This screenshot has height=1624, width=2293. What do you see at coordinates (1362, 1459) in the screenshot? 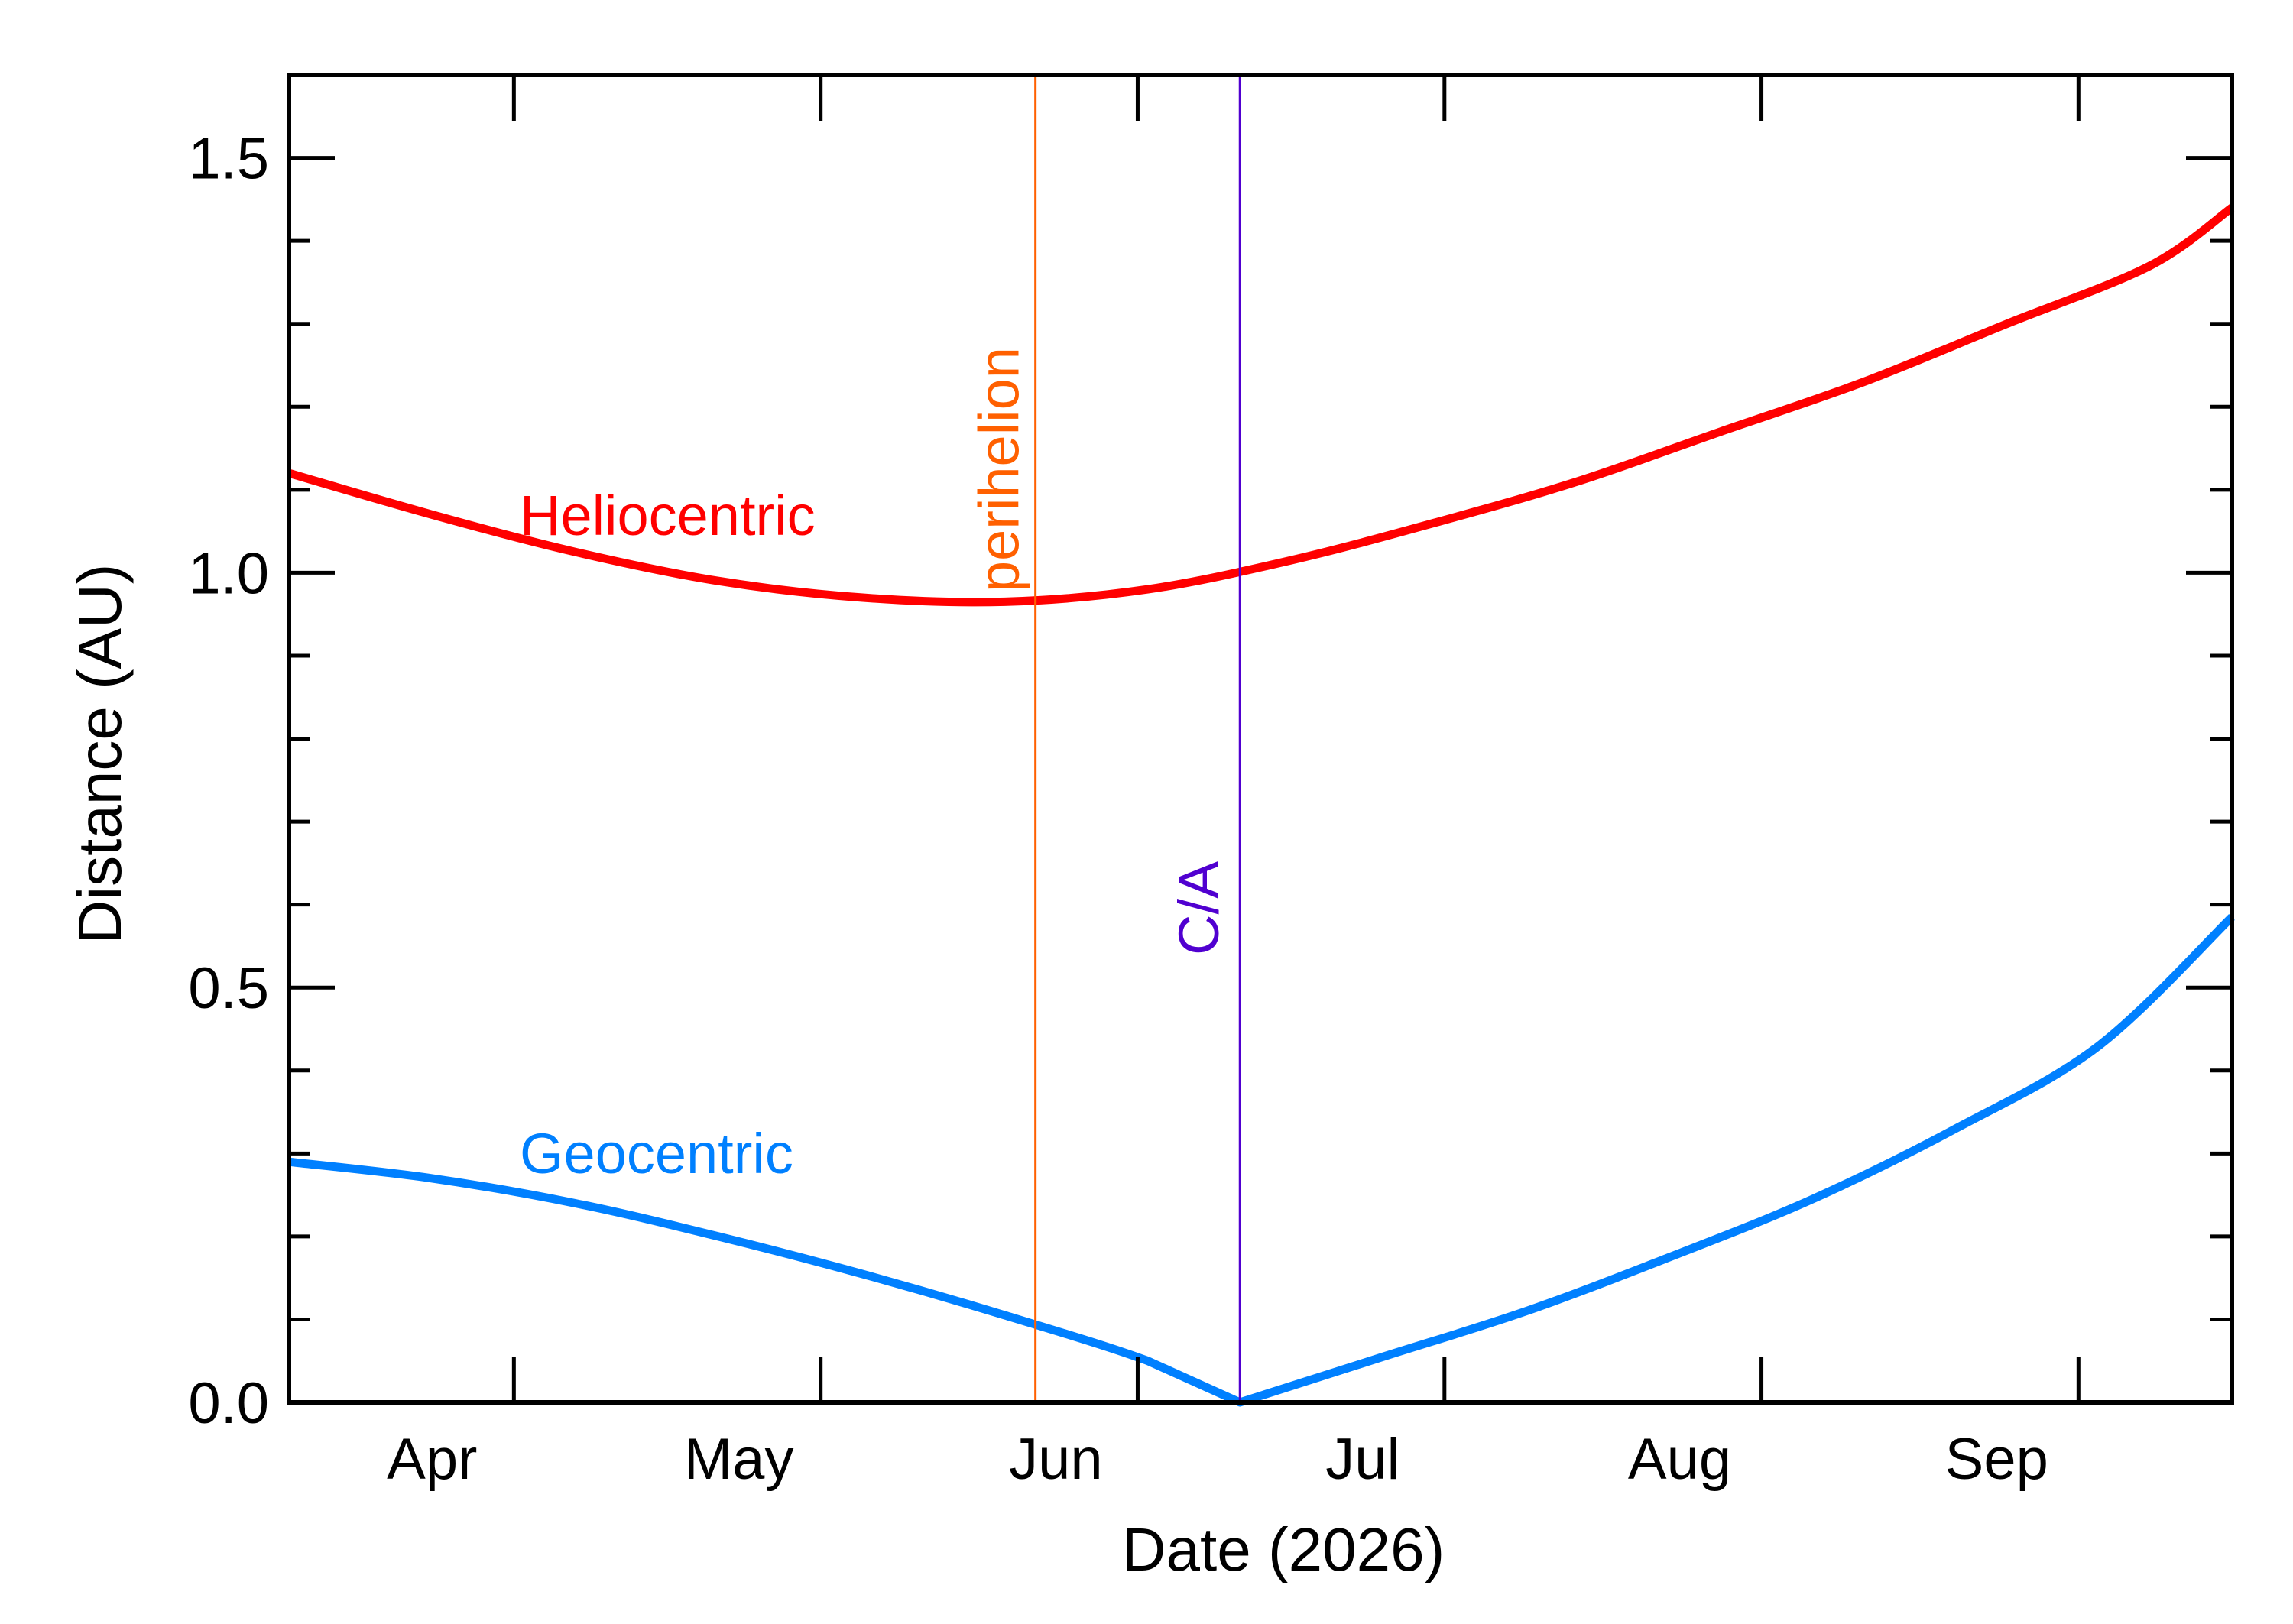
I see `x-tick-label: Jul` at bounding box center [1362, 1459].